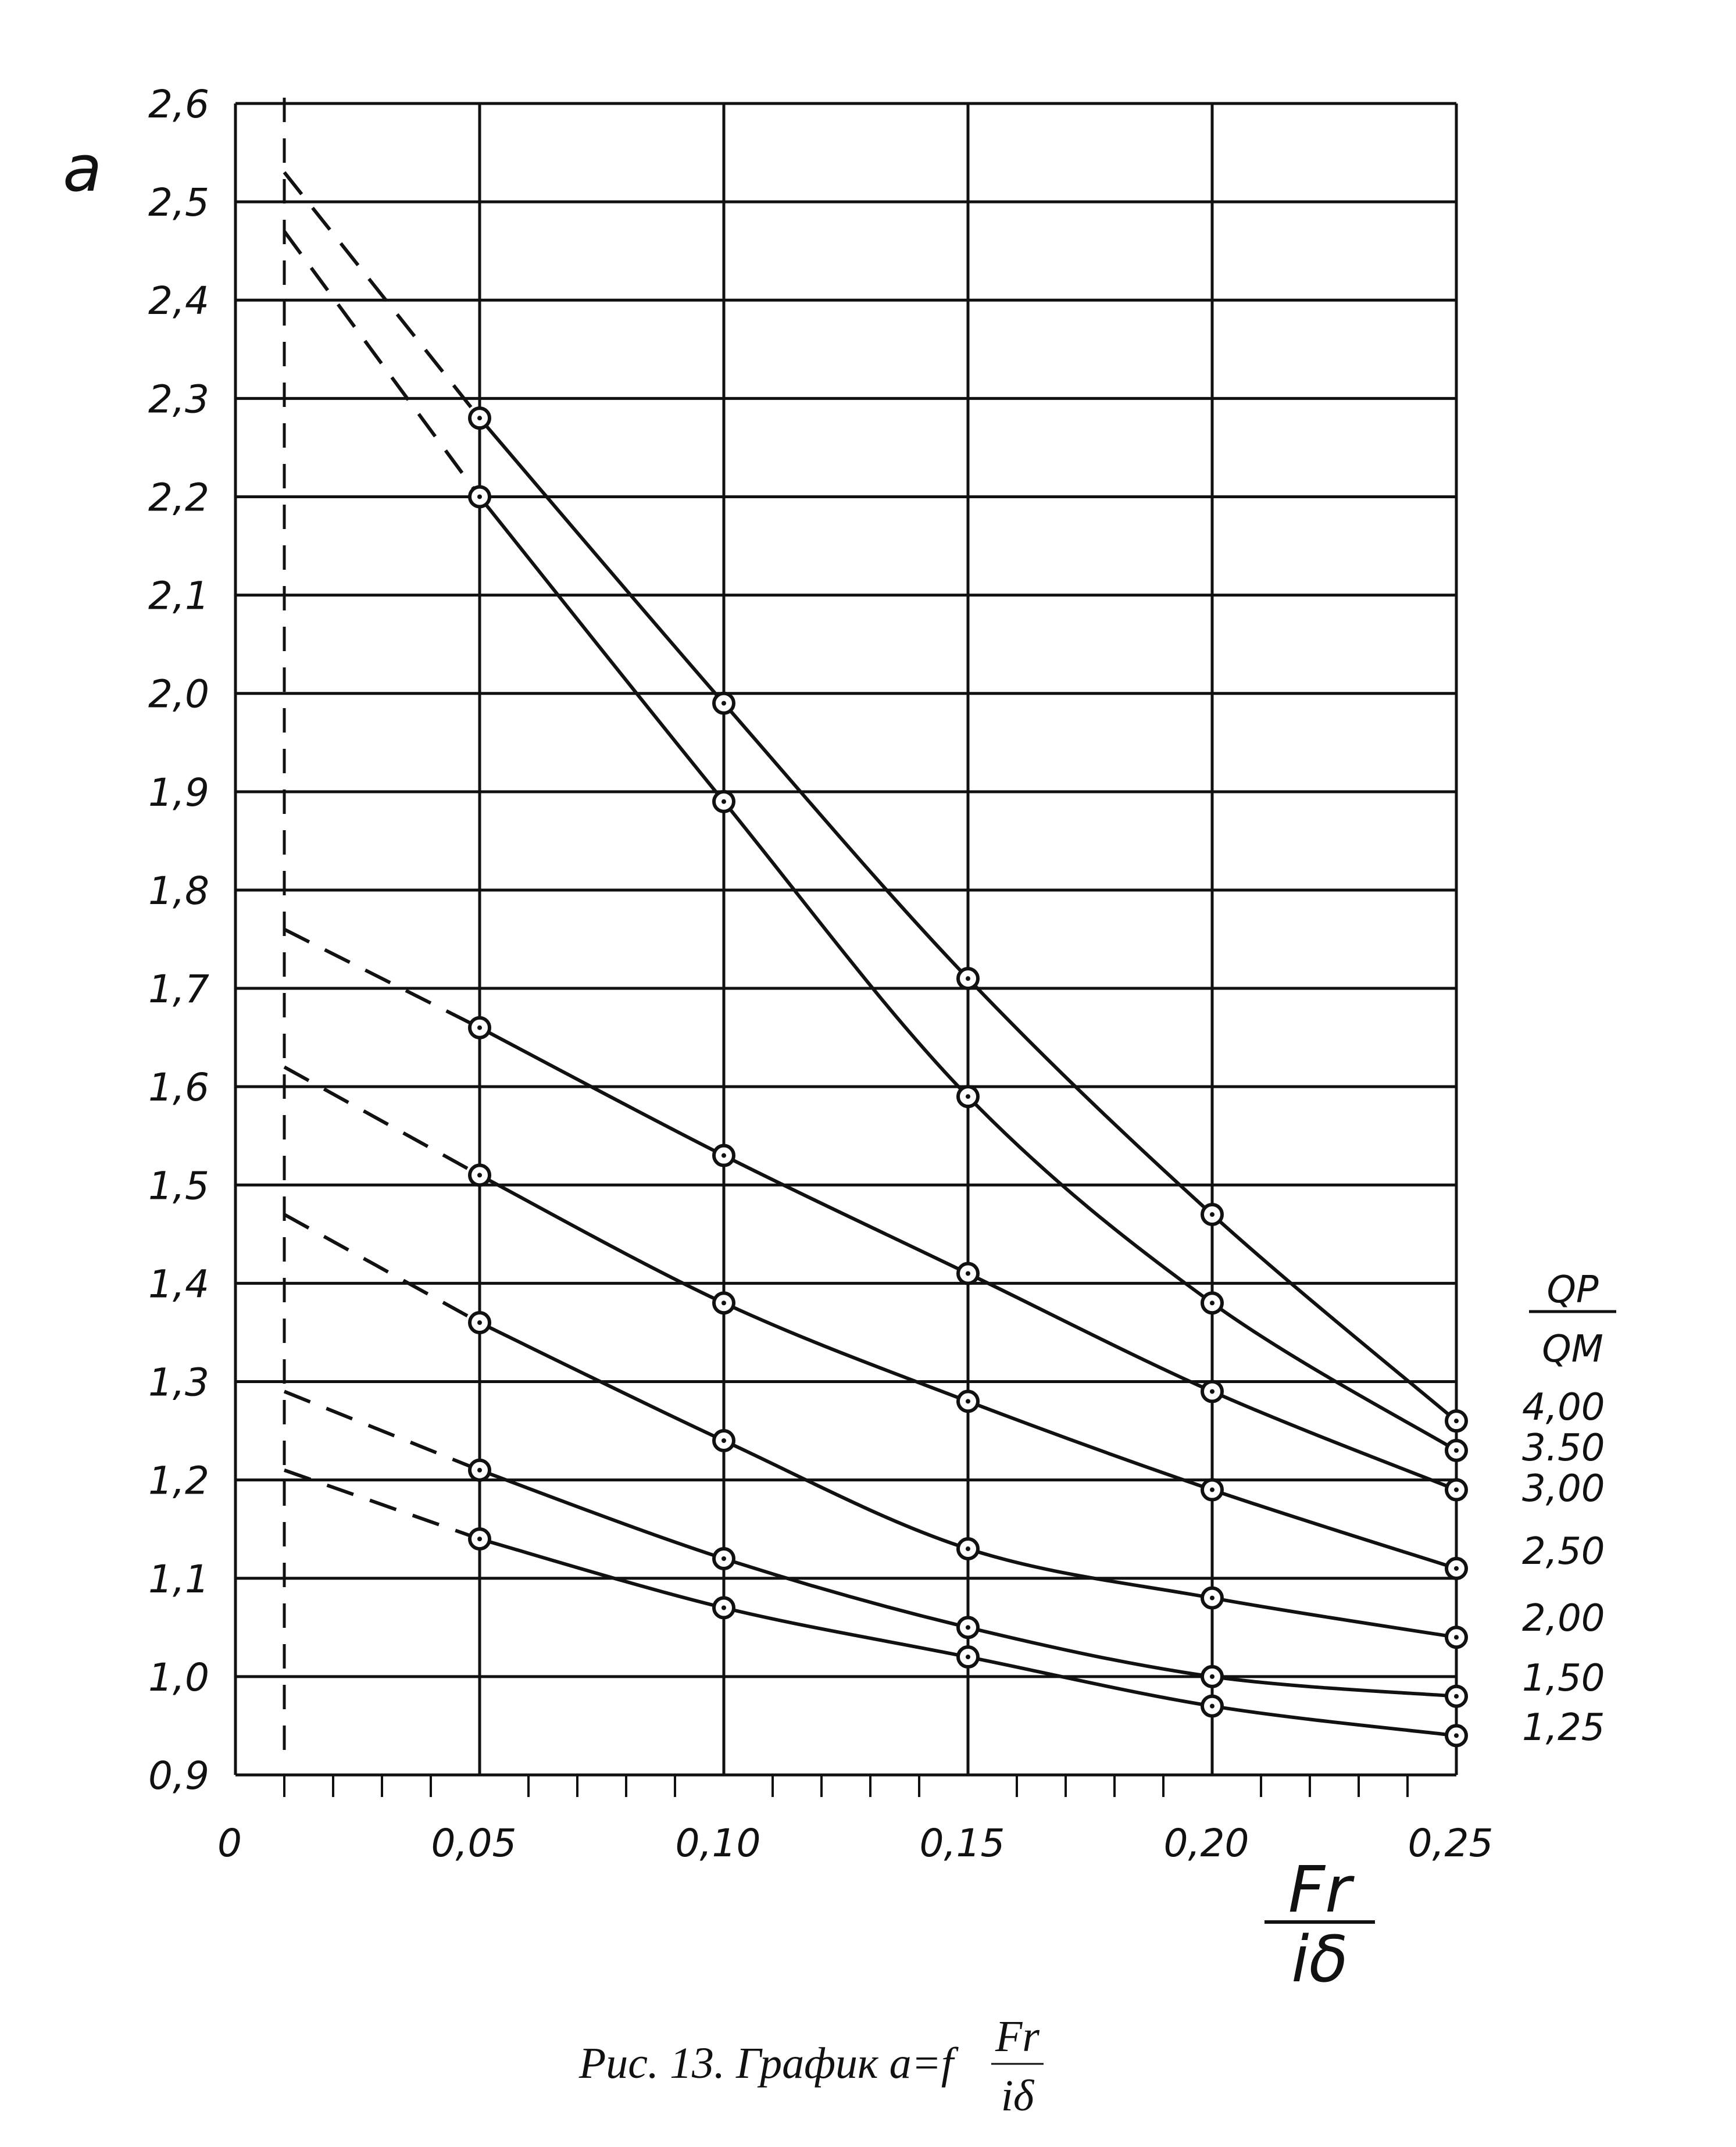 Image resolution: width=1736 pixels, height=2147 pixels. Describe the element at coordinates (1563, 1619) in the screenshot. I see `legend-label: 2,00` at that location.